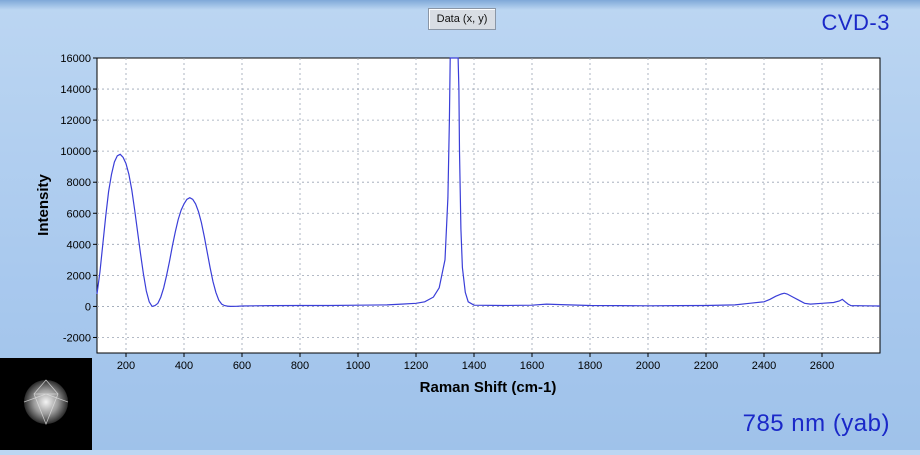 The width and height of the screenshot is (920, 455). What do you see at coordinates (79, 276) in the screenshot?
I see `y-tick-label: 2000` at bounding box center [79, 276].